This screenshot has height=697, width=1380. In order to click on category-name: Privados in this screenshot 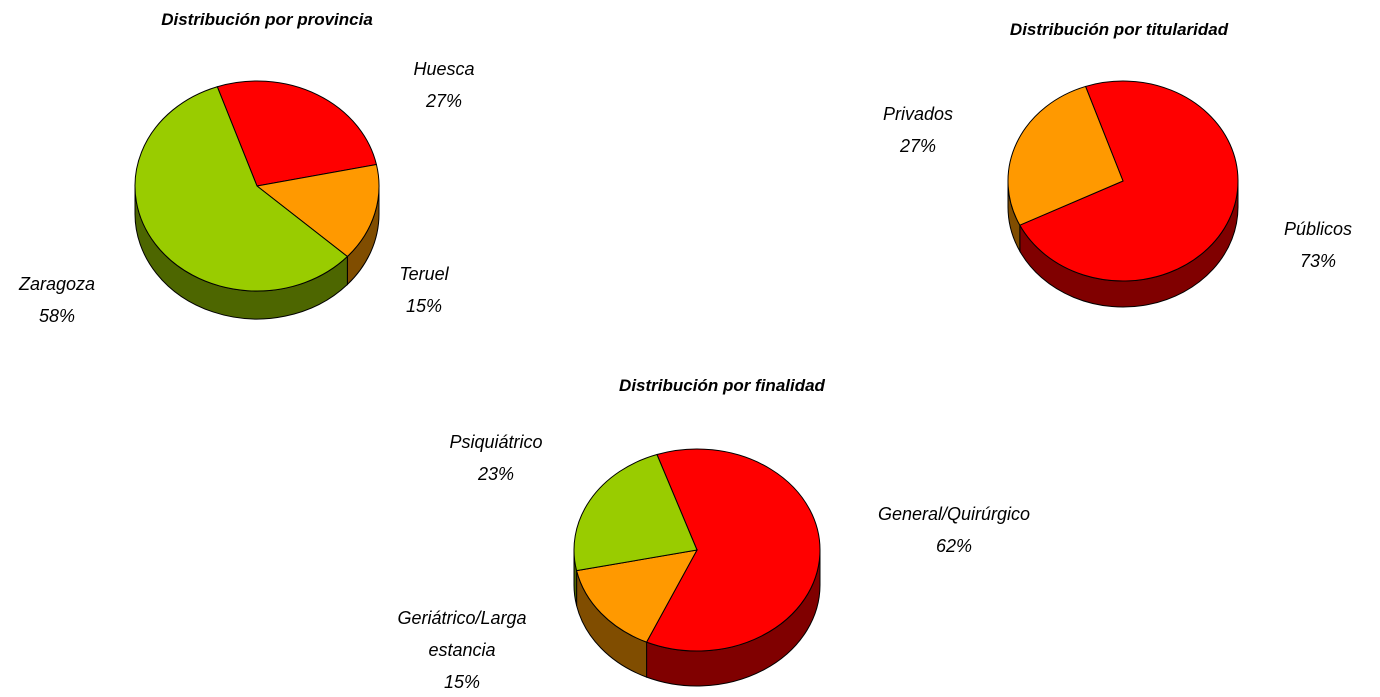, I will do `click(918, 114)`.